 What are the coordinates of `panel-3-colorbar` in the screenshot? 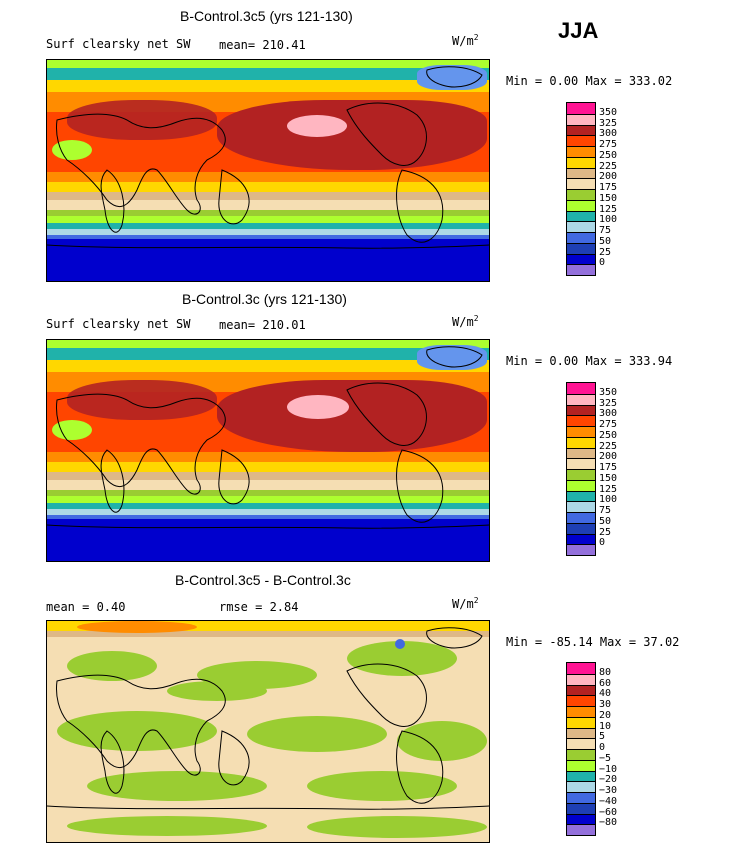 It's located at (581, 749).